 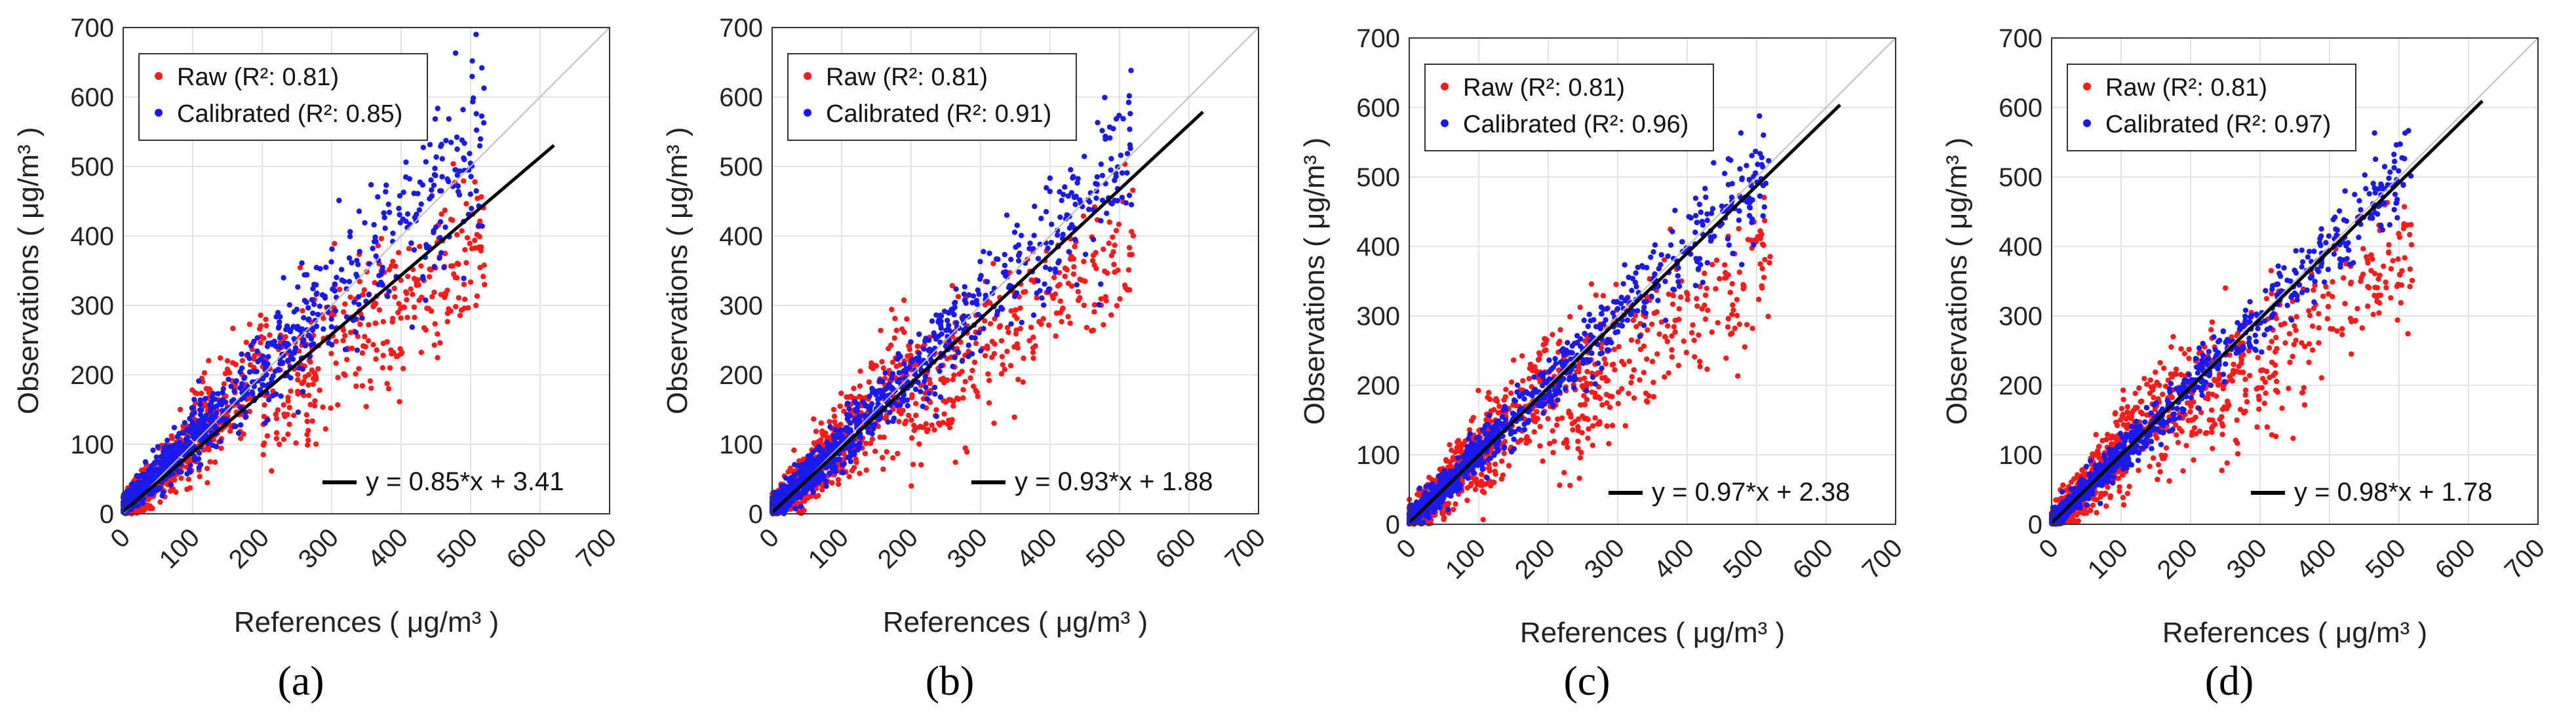 I want to click on legend: Raw (R²: 0.81)Calibrated (R²: 0.85), so click(x=283, y=97).